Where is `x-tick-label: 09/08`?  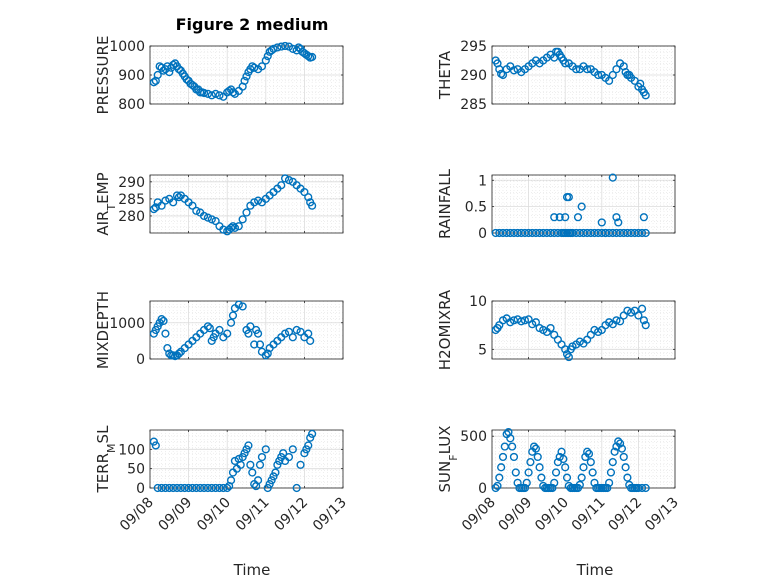 x-tick-label: 09/08 is located at coordinates (137, 515).